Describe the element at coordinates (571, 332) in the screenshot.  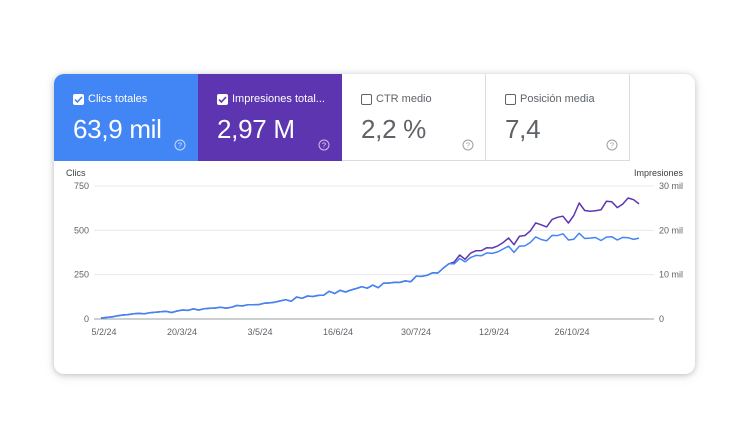
I see `x-tick-label: 26/10/24` at that location.